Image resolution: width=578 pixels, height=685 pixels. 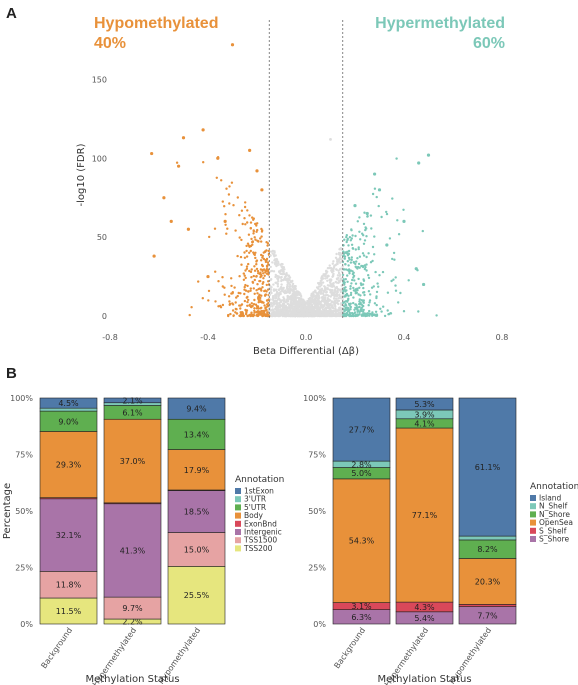 What do you see at coordinates (56, 648) in the screenshot?
I see `bar-category-label: Background` at bounding box center [56, 648].